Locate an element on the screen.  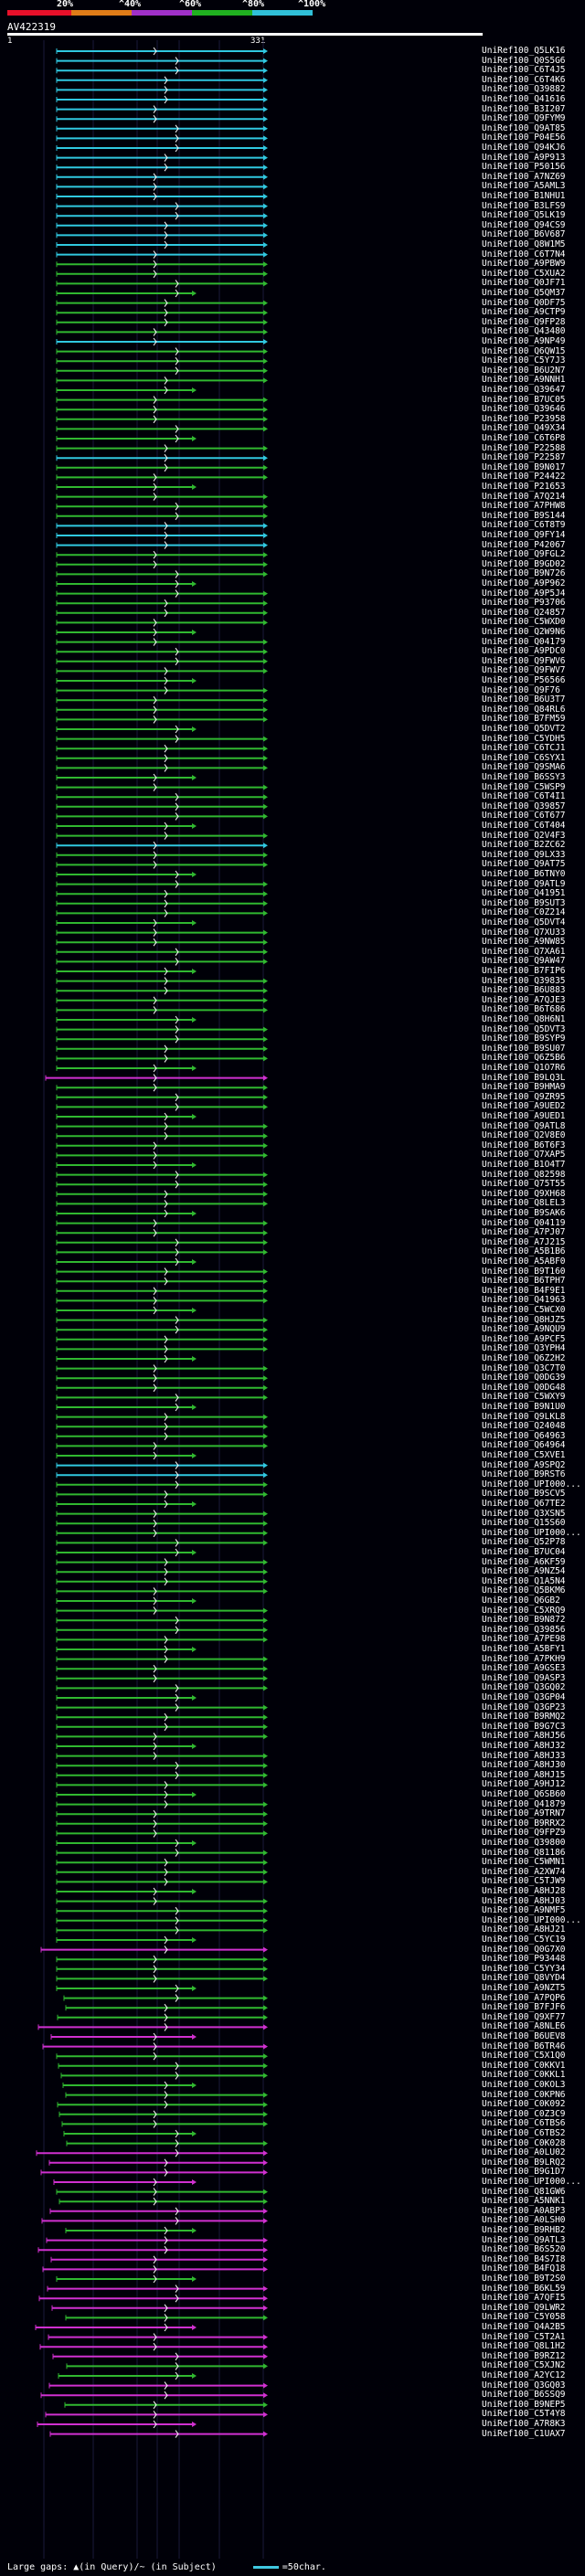
hit-label: UniRef100_B6U3T7 is located at coordinates (524, 699).